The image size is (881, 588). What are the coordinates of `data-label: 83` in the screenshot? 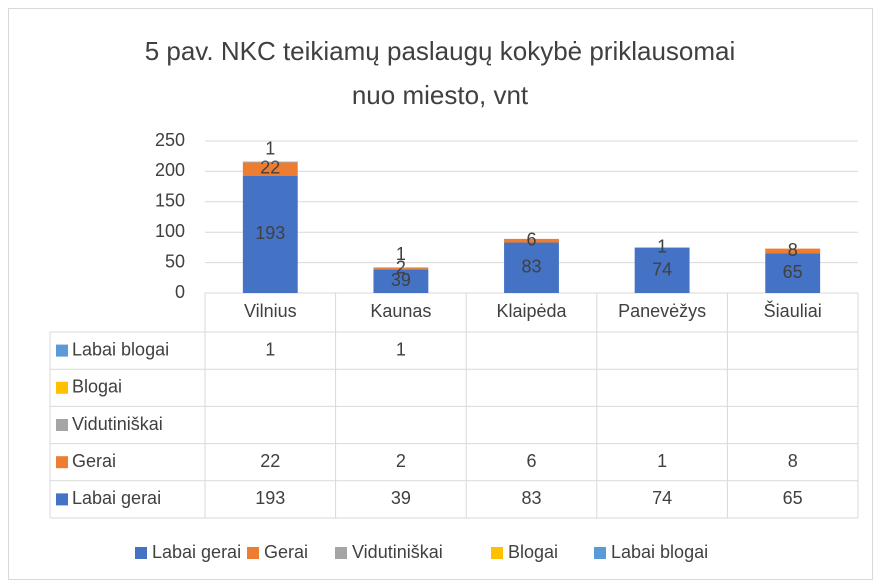 It's located at (531, 267).